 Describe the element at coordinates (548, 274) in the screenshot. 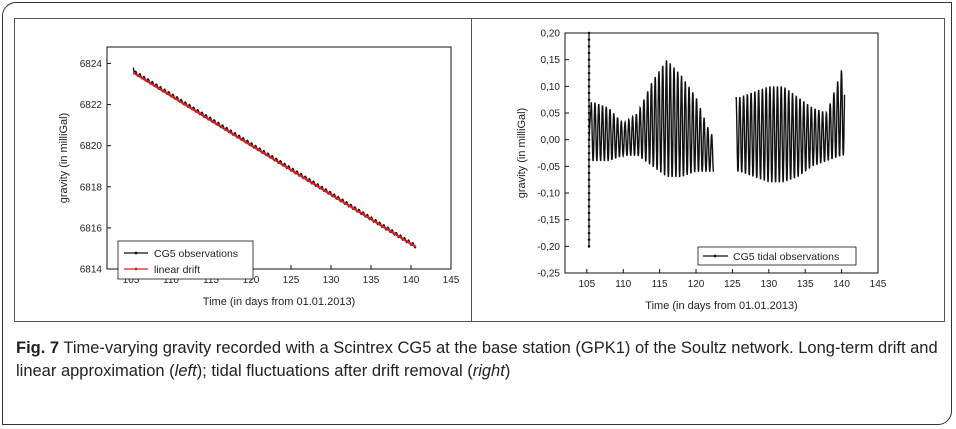

I see `y-tick-label: -0,25` at that location.